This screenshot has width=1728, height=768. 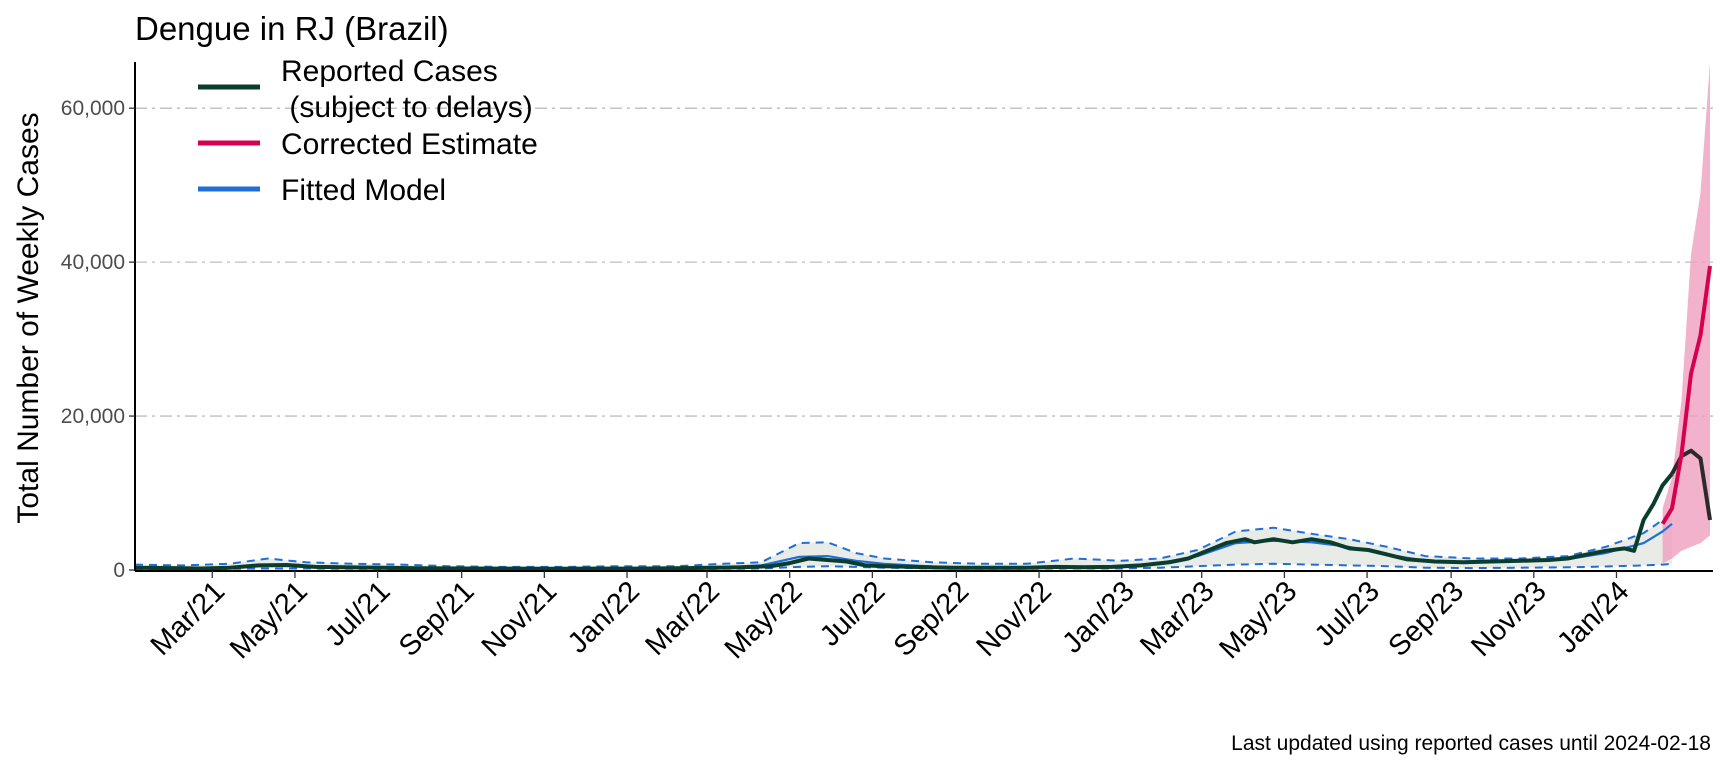 I want to click on x-tick-label-13: May/23, so click(x=1258, y=620).